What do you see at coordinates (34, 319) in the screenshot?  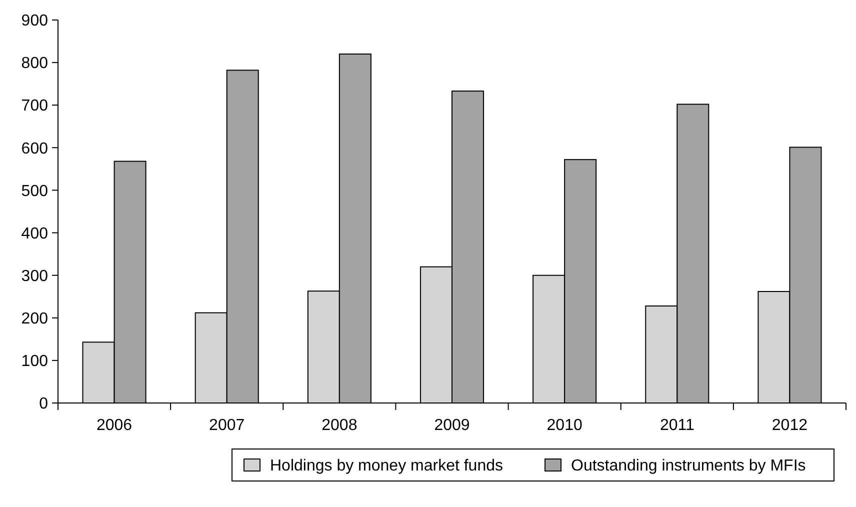 I see `y-tick-label: 200` at bounding box center [34, 319].